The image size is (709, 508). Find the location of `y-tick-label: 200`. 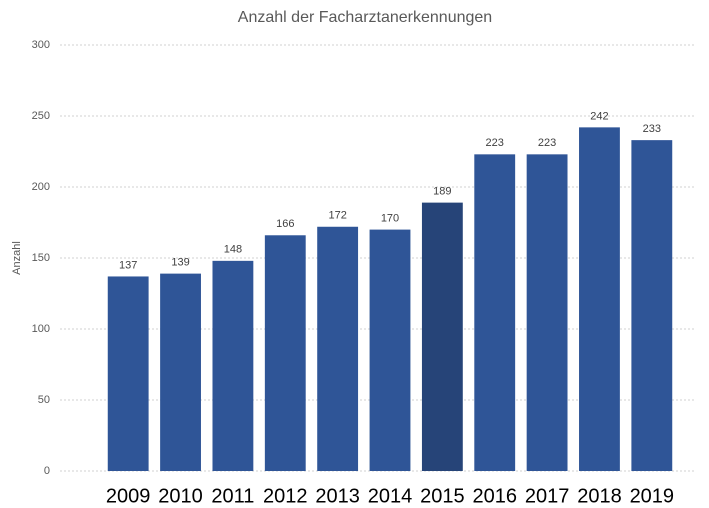

y-tick-label: 200 is located at coordinates (41, 187).